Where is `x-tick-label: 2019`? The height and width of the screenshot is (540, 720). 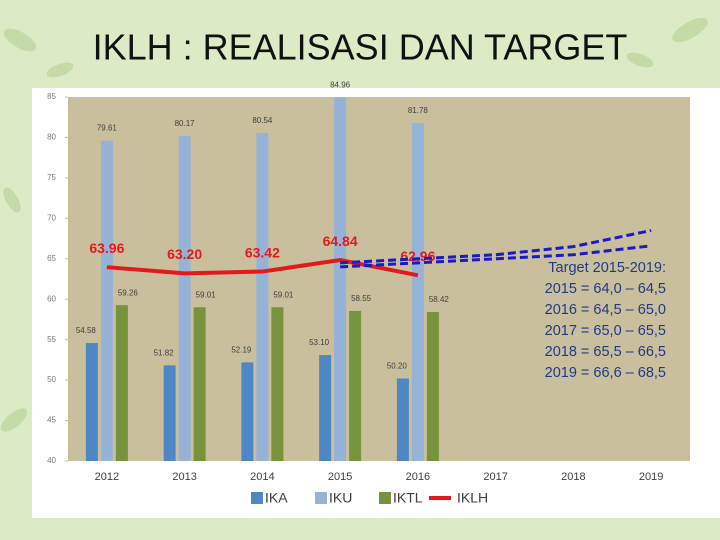
x-tick-label: 2019 is located at coordinates (651, 477).